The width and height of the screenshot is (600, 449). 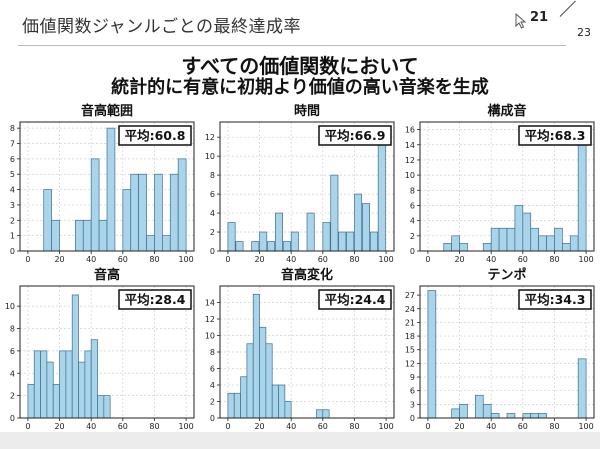 I want to click on histogram-pitch: 音高 0 20 40 60 80 100 0 2 4 6 8 10 平均:28.4, so click(x=100, y=349).